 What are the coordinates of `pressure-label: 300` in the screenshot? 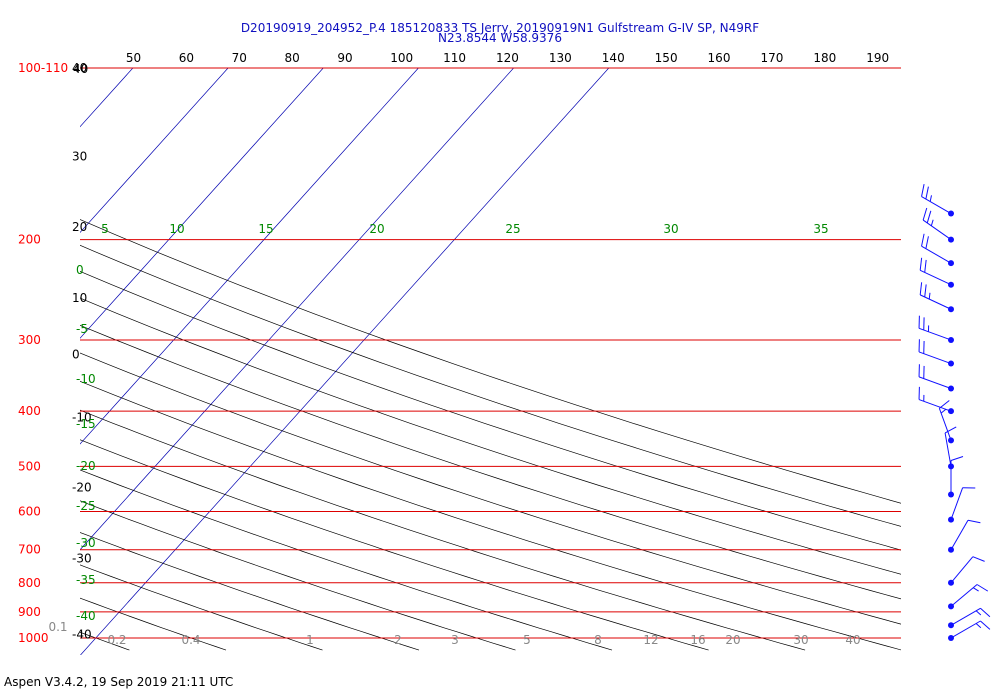 It's located at (29, 340).